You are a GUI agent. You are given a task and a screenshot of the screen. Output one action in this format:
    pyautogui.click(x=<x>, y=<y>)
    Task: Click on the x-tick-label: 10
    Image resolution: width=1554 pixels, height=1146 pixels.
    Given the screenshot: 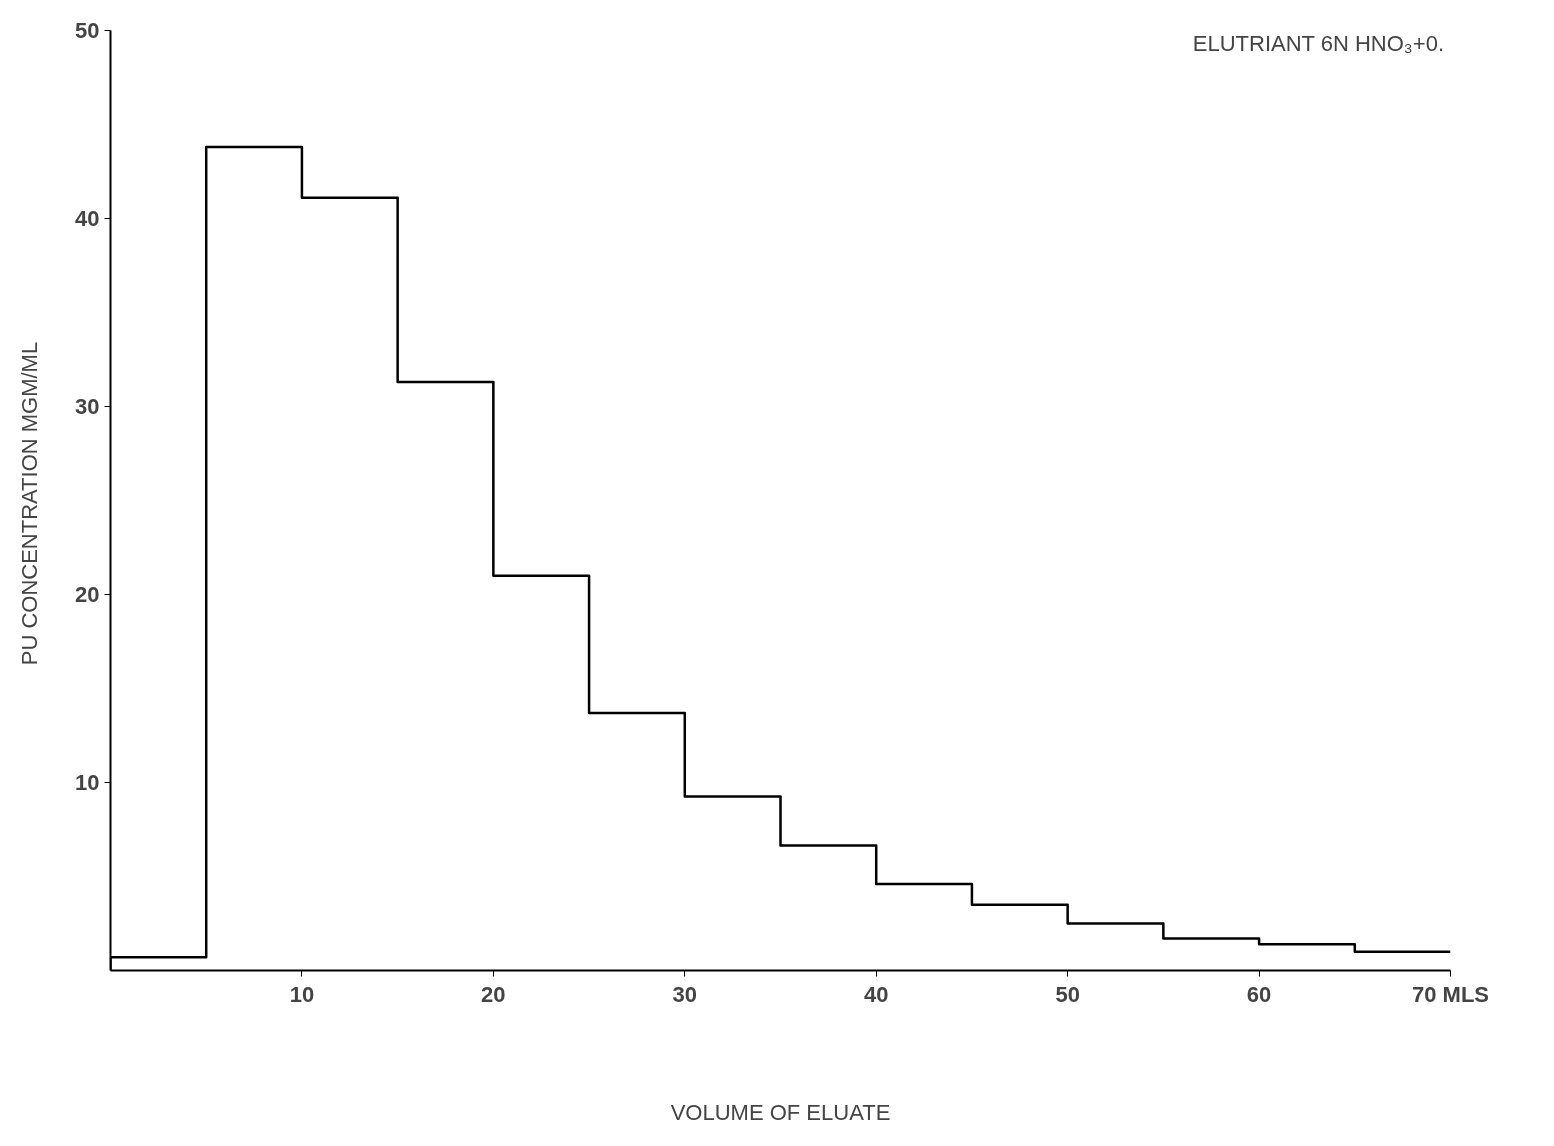 What is the action you would take?
    pyautogui.click(x=302, y=994)
    